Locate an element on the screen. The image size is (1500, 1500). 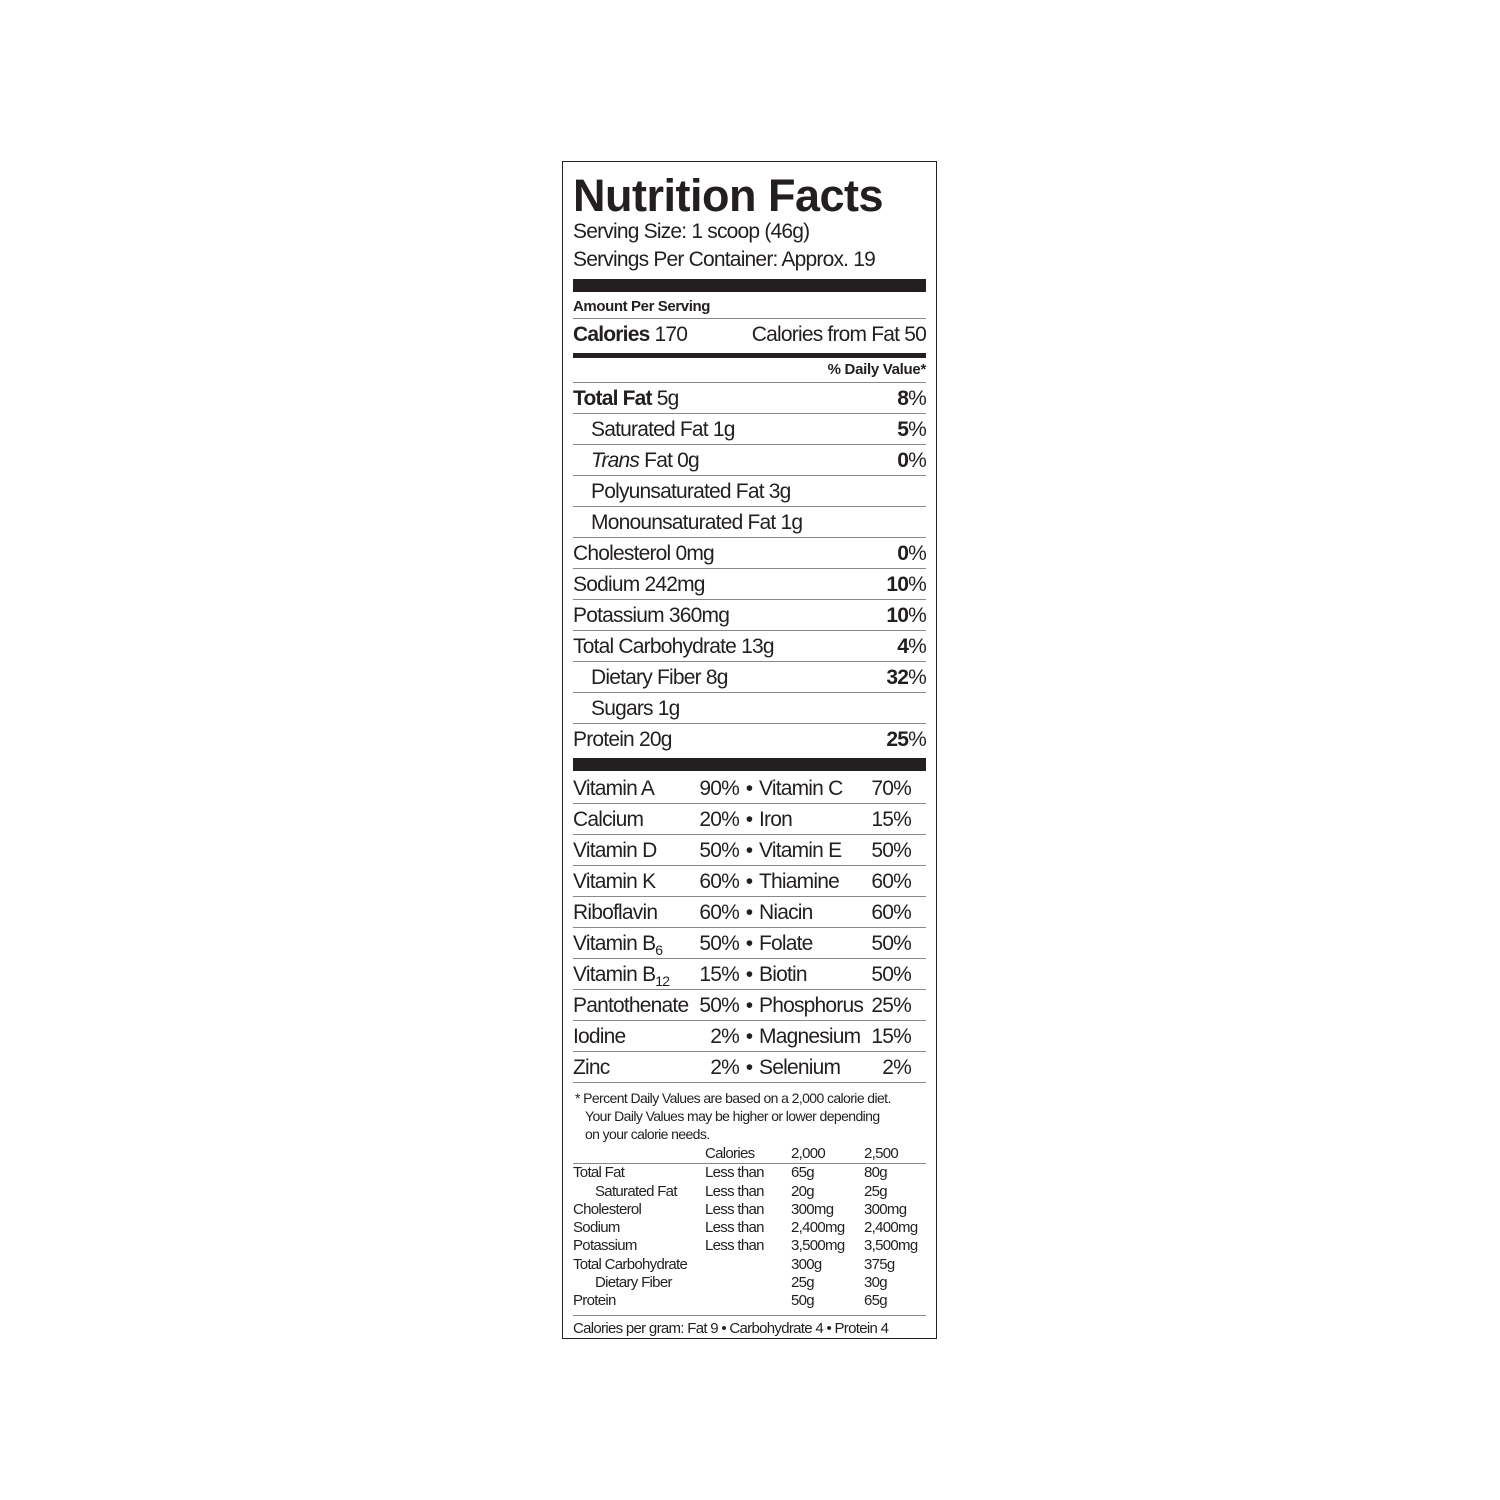
daily-value-percent: 32% is located at coordinates (906, 677).